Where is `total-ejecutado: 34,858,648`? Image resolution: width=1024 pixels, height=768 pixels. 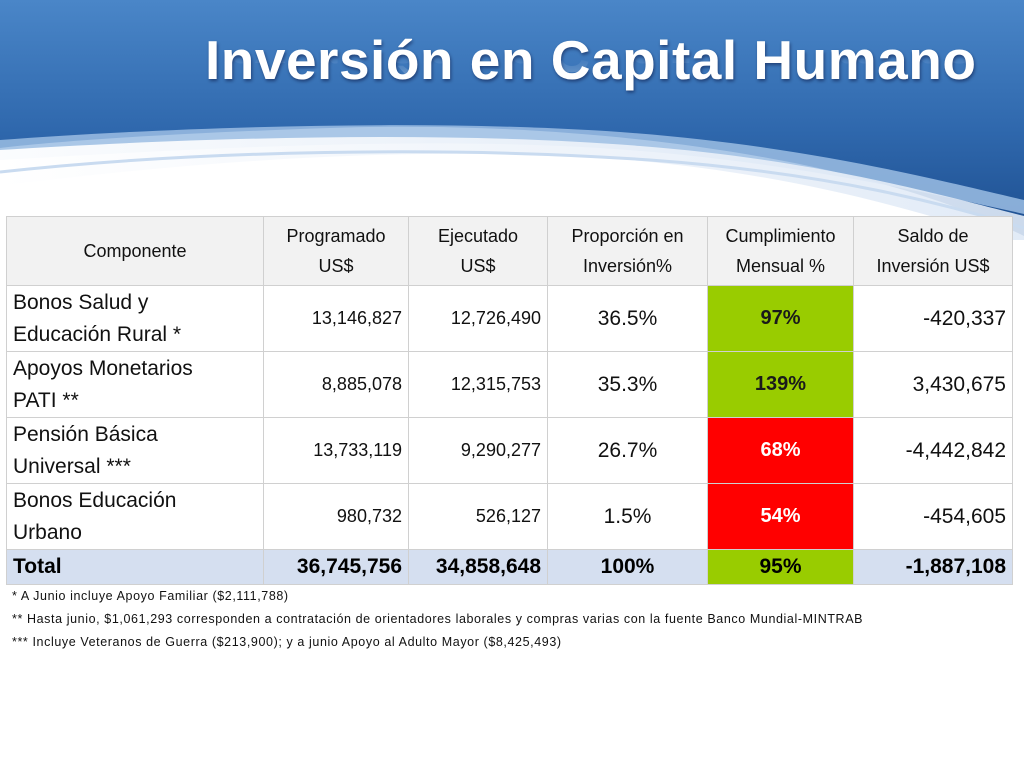
total-ejecutado: 34,858,648 is located at coordinates (478, 567).